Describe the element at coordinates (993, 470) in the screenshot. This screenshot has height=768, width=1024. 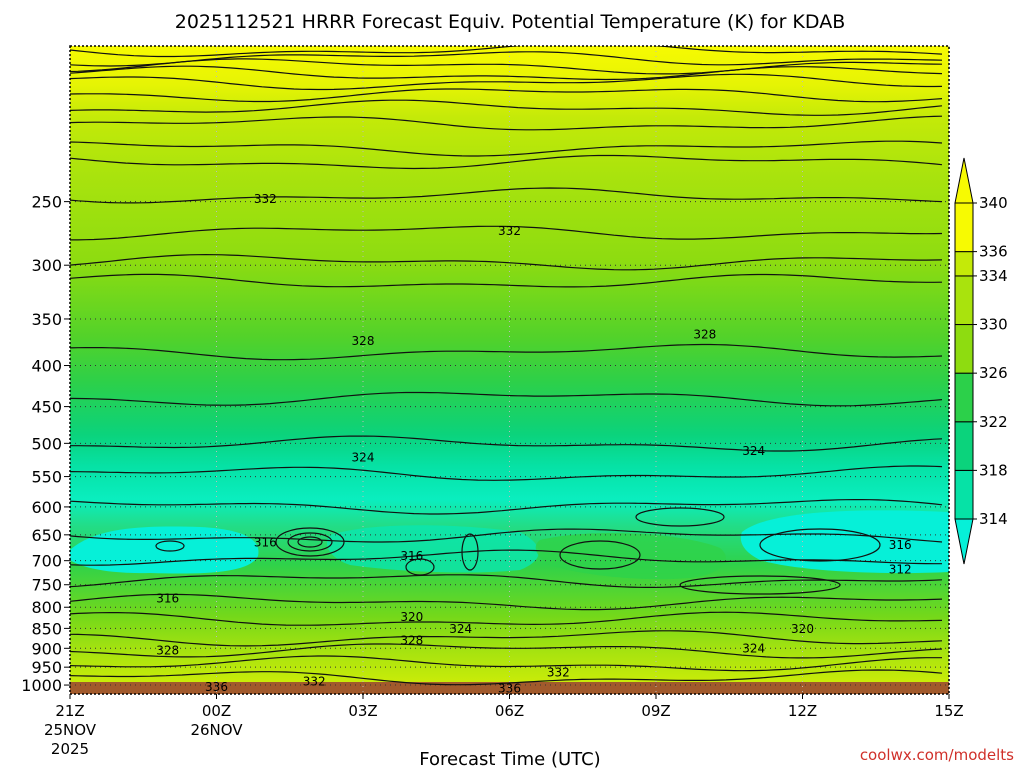
I see `colorbar-label: 318` at that location.